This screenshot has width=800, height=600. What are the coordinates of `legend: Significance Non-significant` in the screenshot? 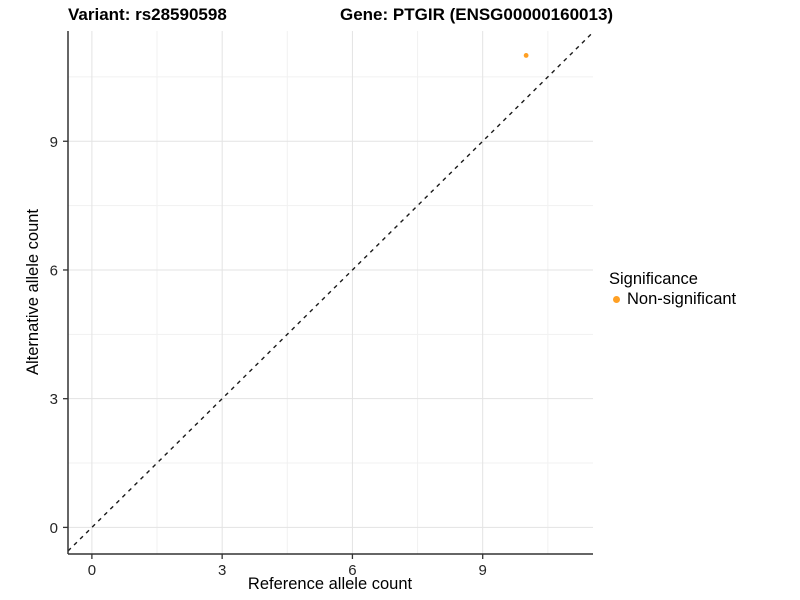 It's located at (672, 289).